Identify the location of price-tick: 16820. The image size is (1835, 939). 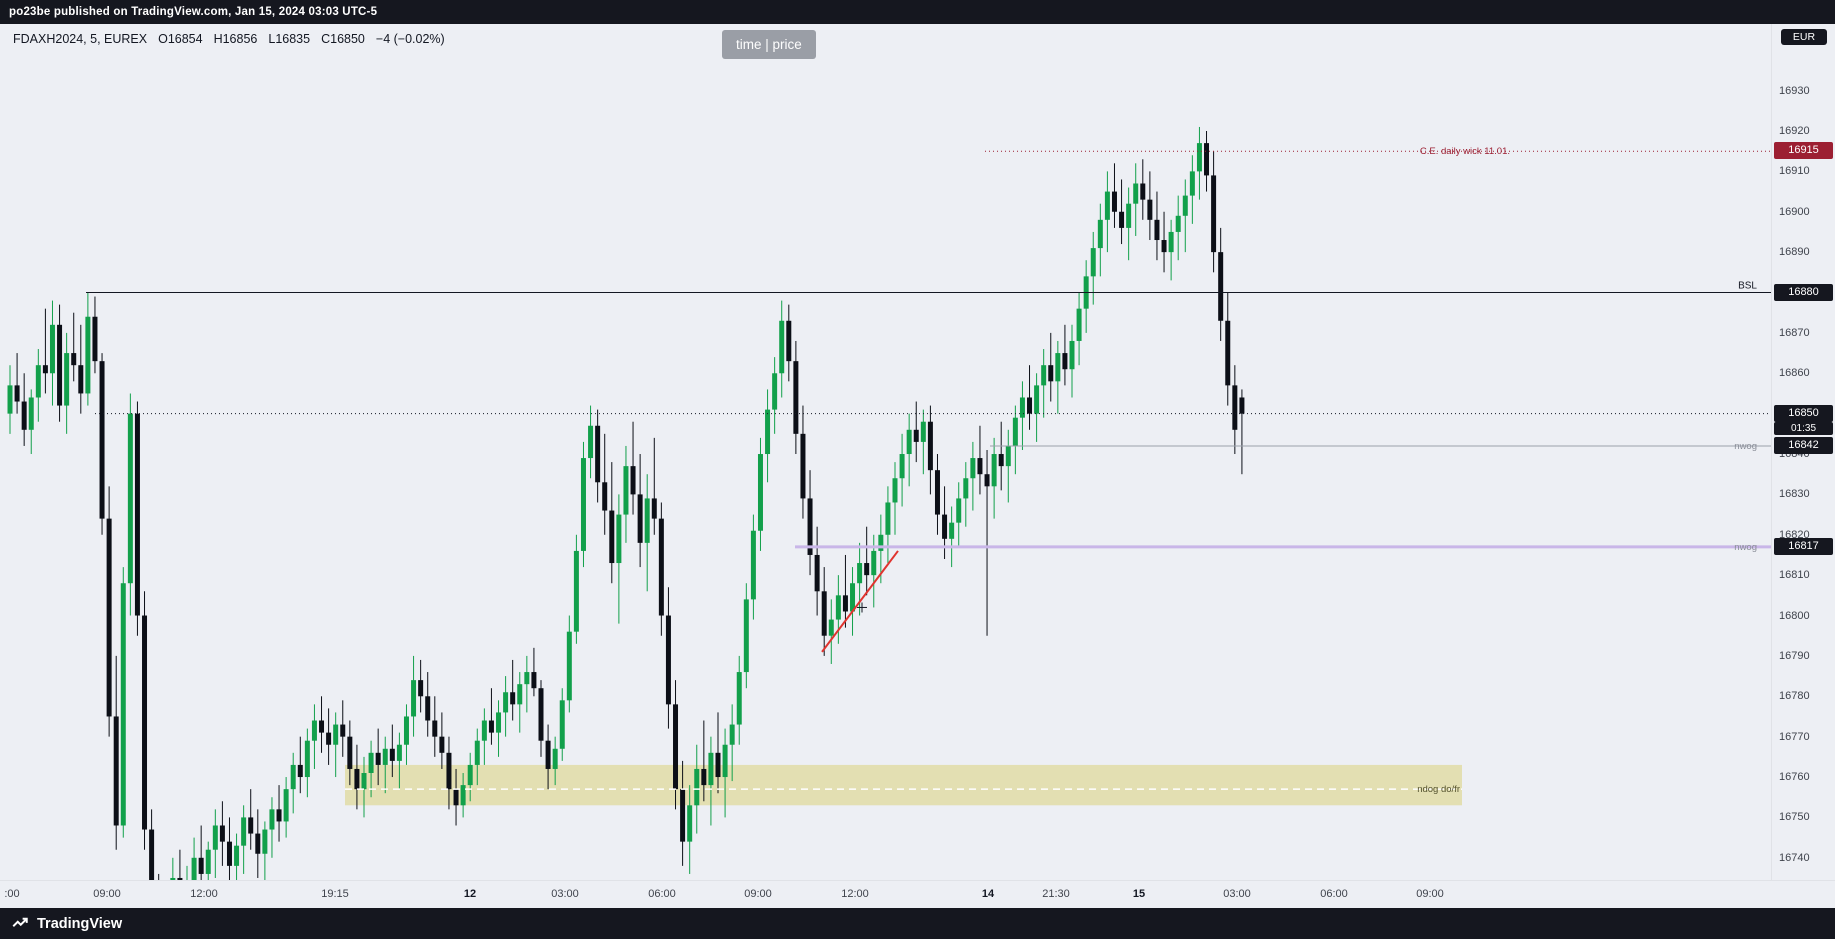
(1794, 534).